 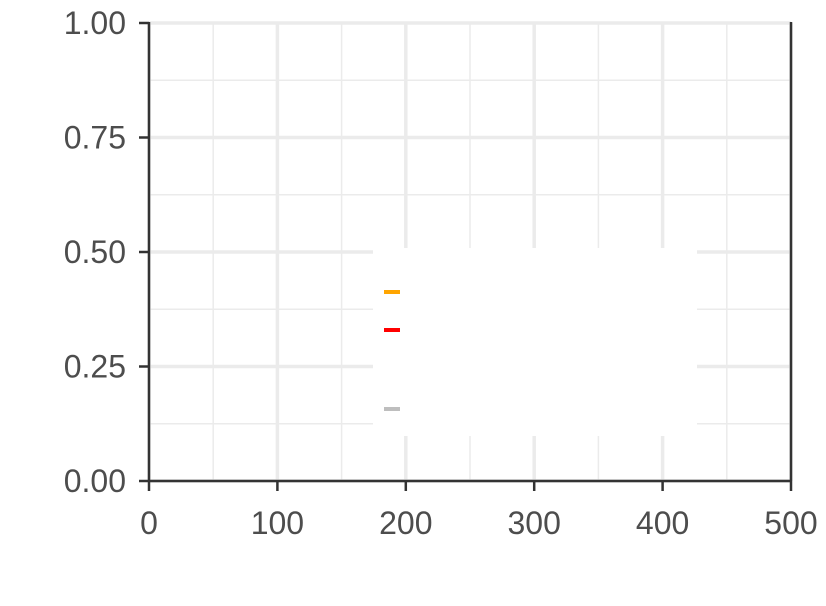 I want to click on y-tick-label: 0.00, so click(x=95, y=481).